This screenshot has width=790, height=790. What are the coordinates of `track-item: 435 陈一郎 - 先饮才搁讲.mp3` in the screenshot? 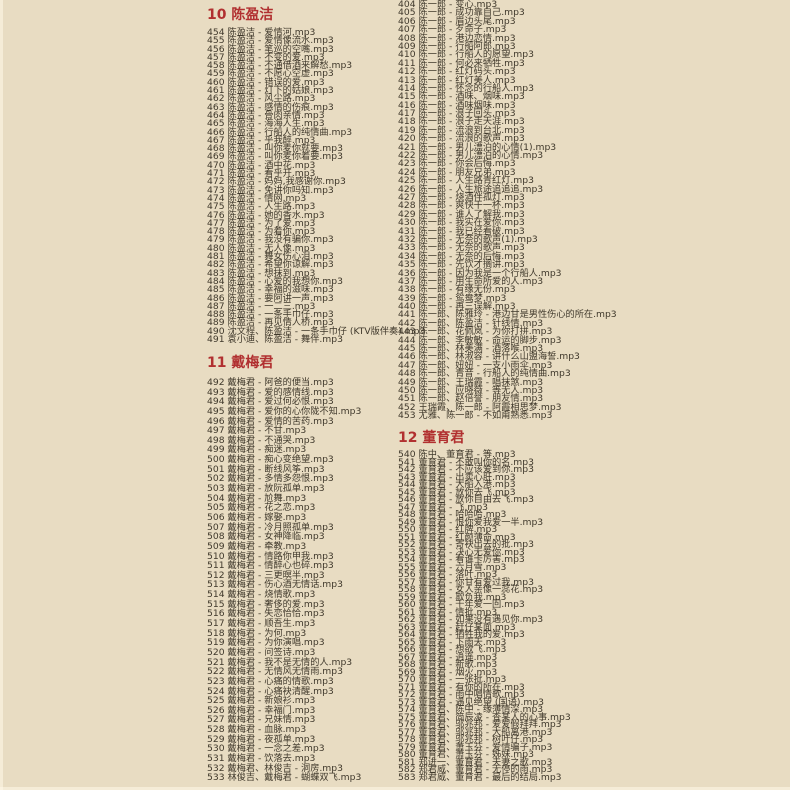 It's located at (507, 265).